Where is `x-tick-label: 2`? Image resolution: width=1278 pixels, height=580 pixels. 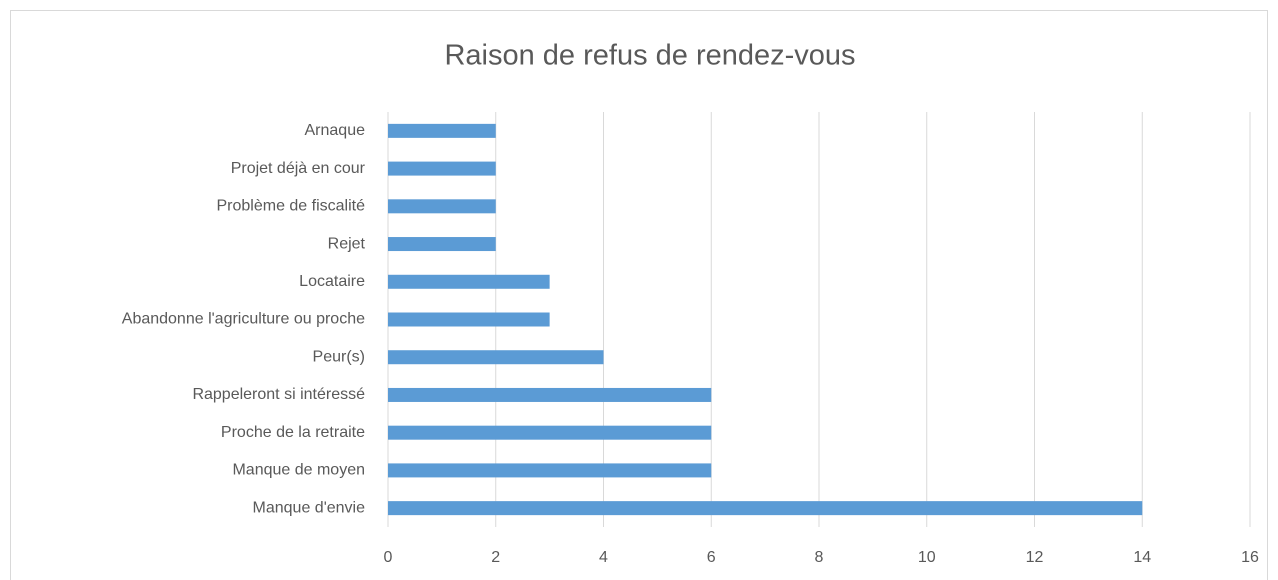
x-tick-label: 2 is located at coordinates (495, 557).